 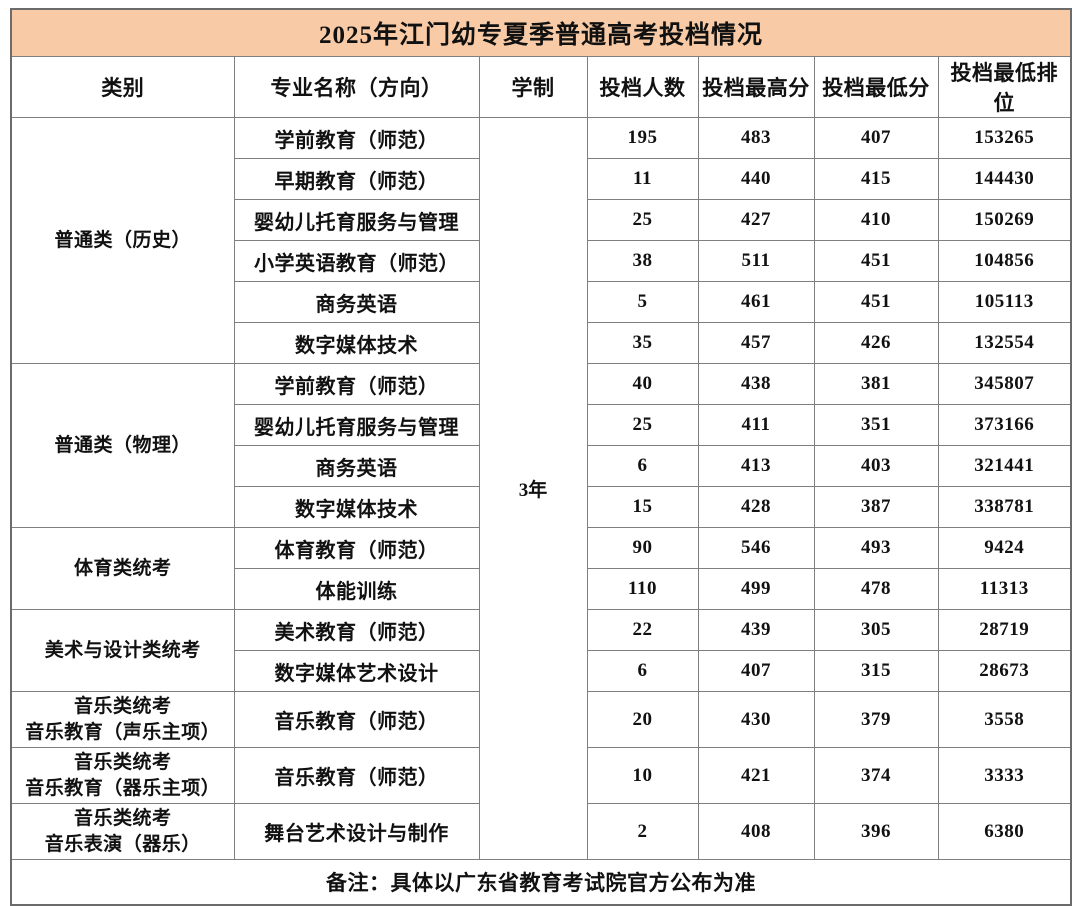 What do you see at coordinates (1004, 261) in the screenshot?
I see `cell-min-rank: 104856` at bounding box center [1004, 261].